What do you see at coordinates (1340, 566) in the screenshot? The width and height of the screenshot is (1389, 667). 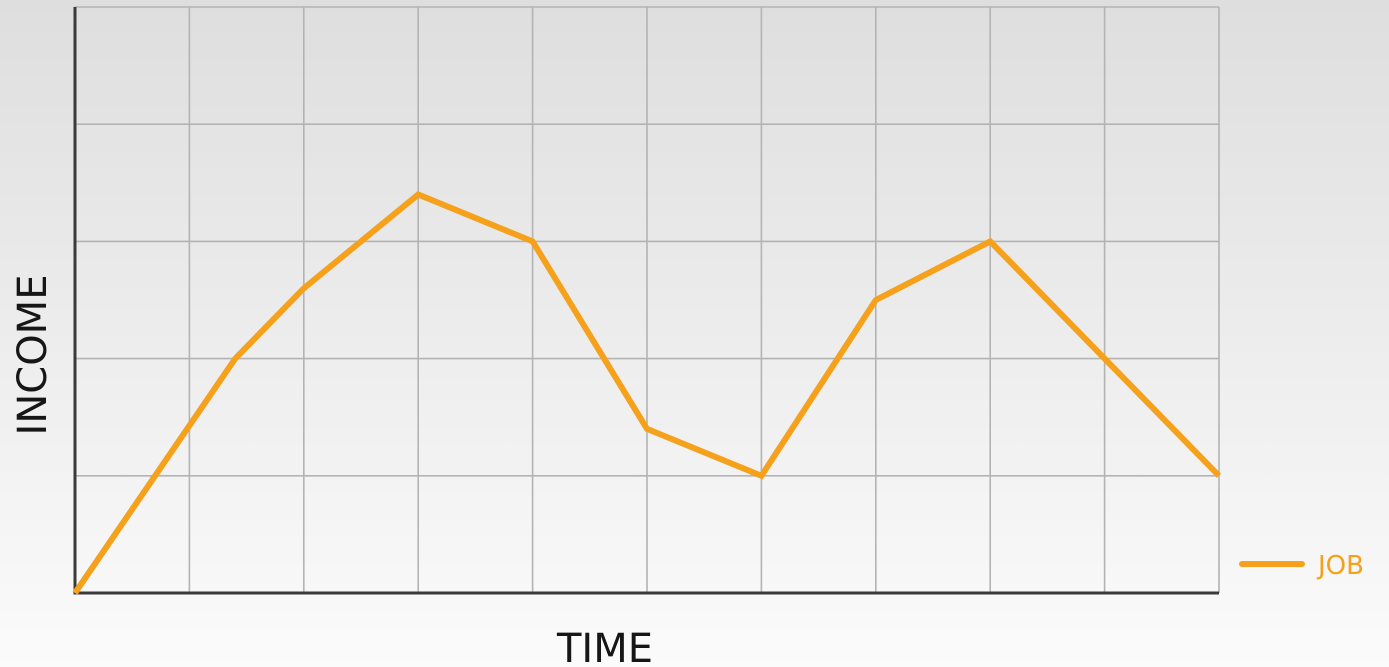 I see `legend-label-job: JOB` at bounding box center [1340, 566].